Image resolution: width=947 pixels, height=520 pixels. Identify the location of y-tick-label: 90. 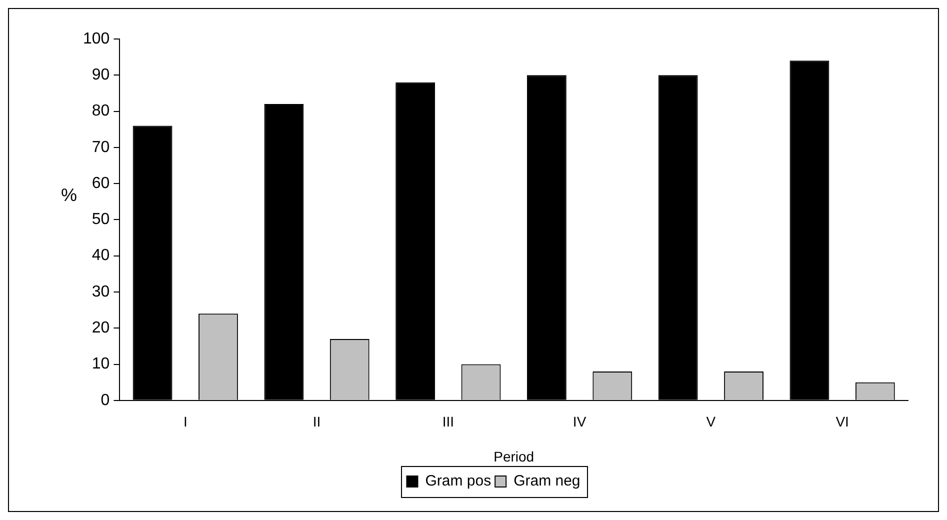
(101, 75).